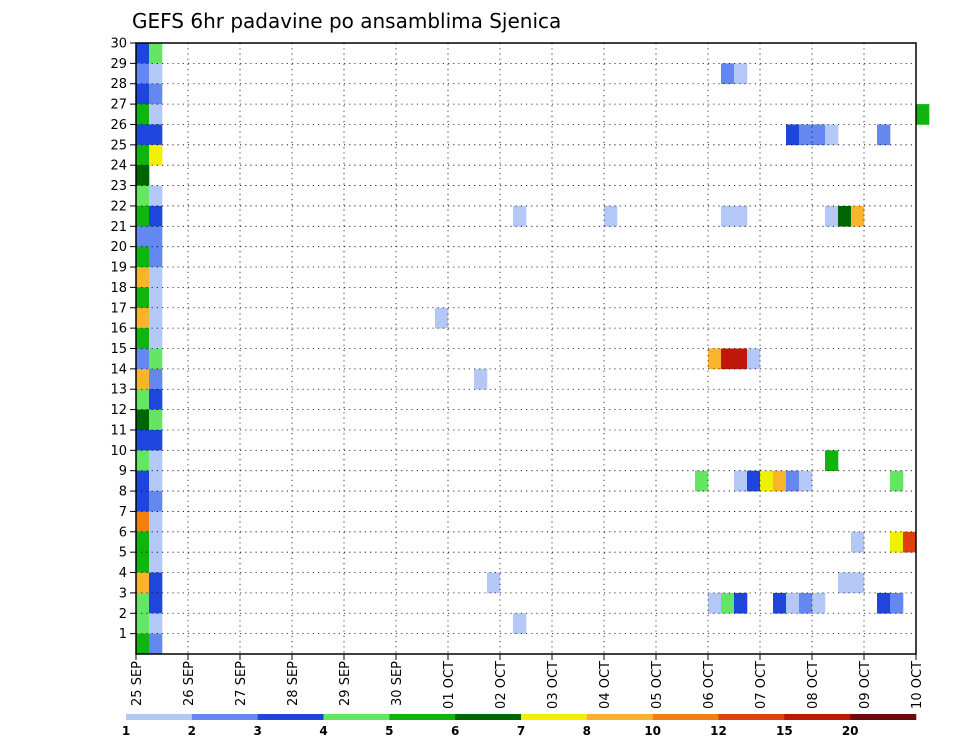 The height and width of the screenshot is (742, 960). I want to click on y-tick-label: 25, so click(118, 145).